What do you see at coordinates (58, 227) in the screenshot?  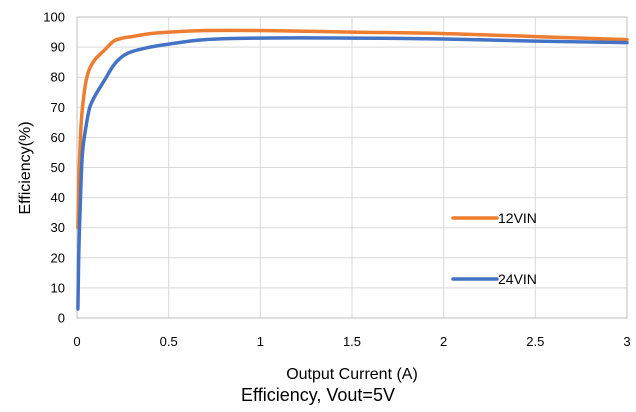 I see `y-tick-label: 30` at bounding box center [58, 227].